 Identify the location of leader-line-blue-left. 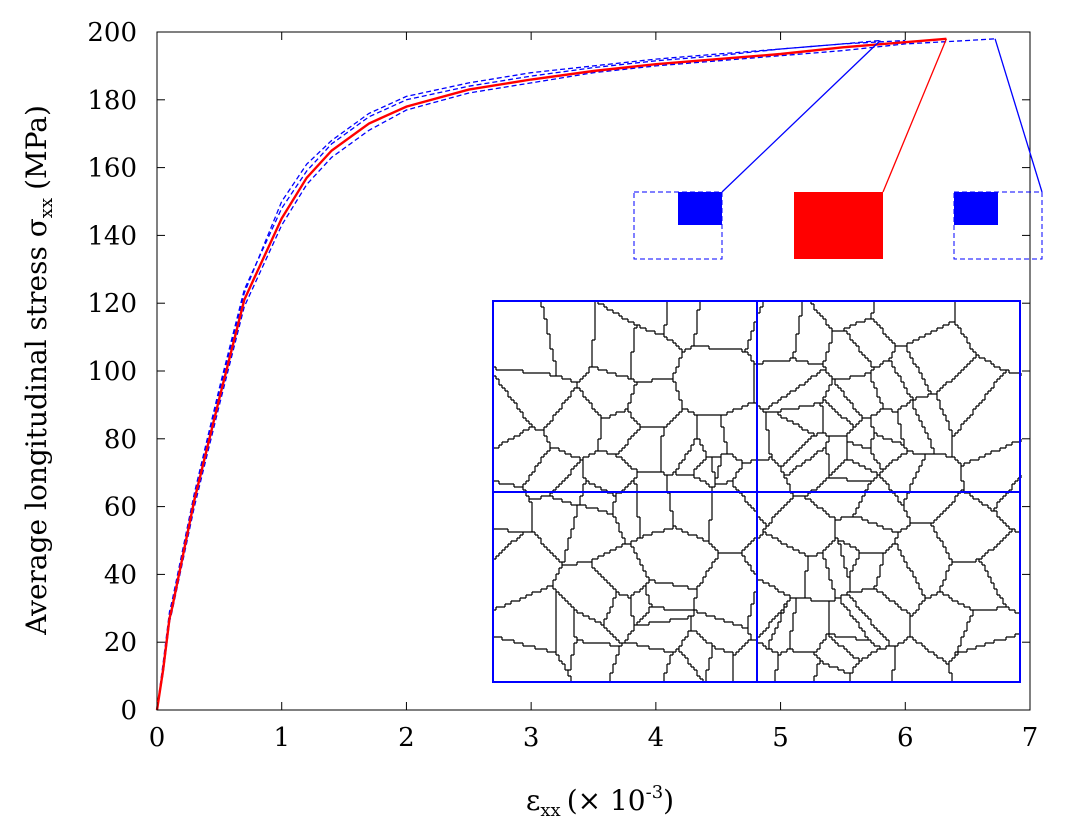
(801, 116).